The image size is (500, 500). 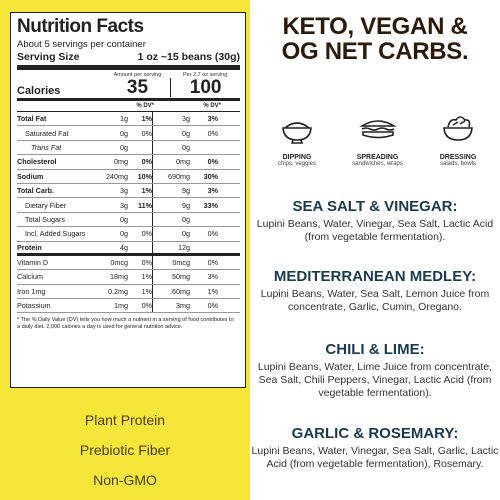 I want to click on amount-container: 50mg, so click(x=171, y=277).